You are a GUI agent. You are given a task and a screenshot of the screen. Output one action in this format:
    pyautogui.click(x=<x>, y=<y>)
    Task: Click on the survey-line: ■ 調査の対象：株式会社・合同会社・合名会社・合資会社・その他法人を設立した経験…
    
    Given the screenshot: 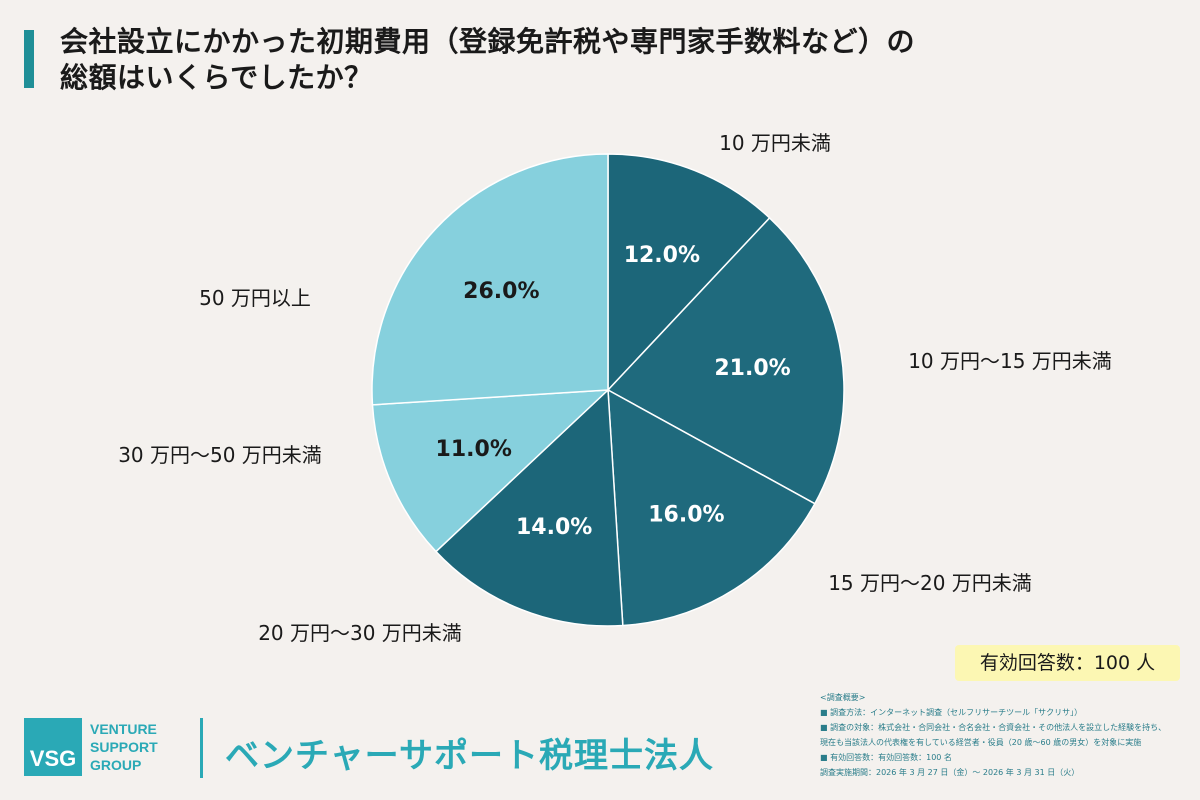 What is the action you would take?
    pyautogui.click(x=993, y=727)
    